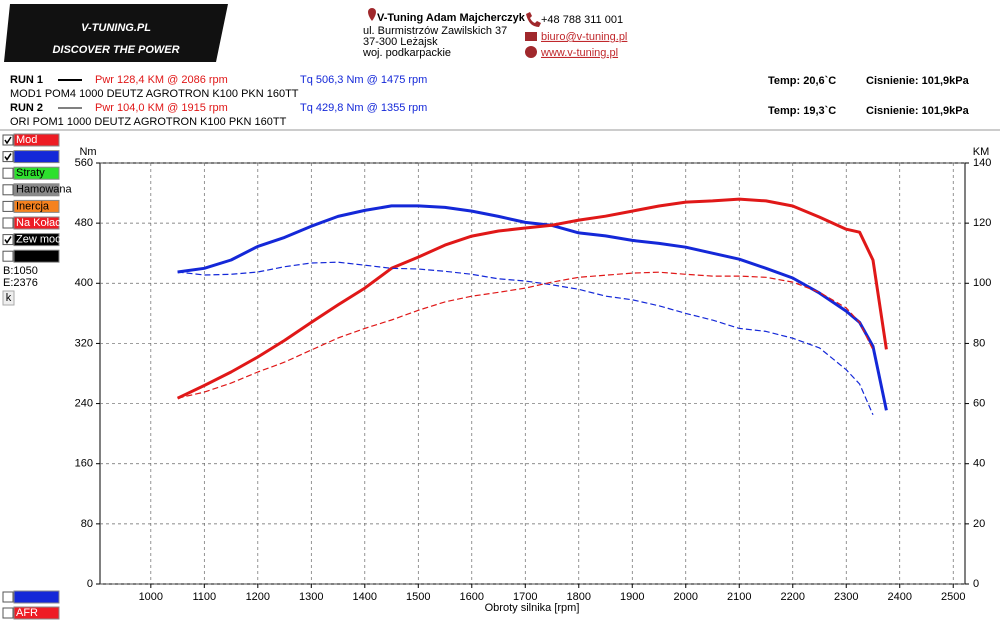 The image size is (1000, 625). I want to click on k-button, so click(8, 298).